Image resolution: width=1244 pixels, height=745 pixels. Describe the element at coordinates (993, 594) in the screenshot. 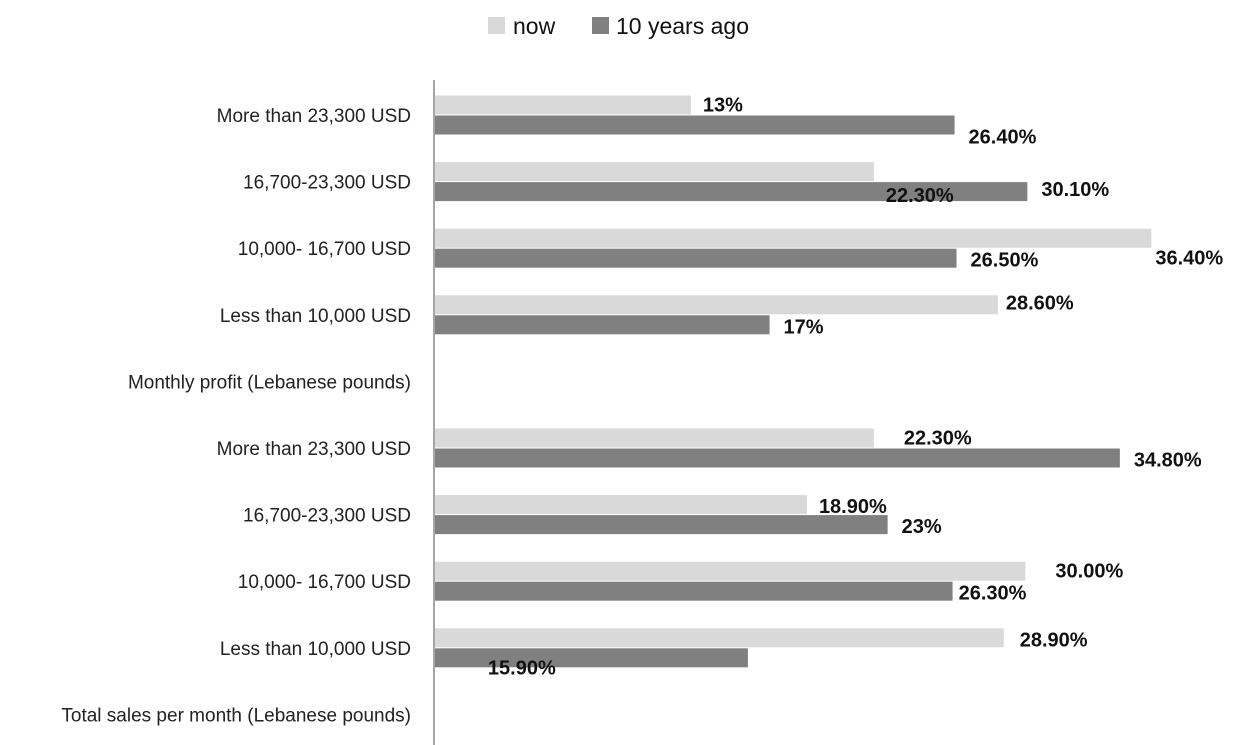

I see `data-label-10-years-ago-7: 26.30%` at that location.